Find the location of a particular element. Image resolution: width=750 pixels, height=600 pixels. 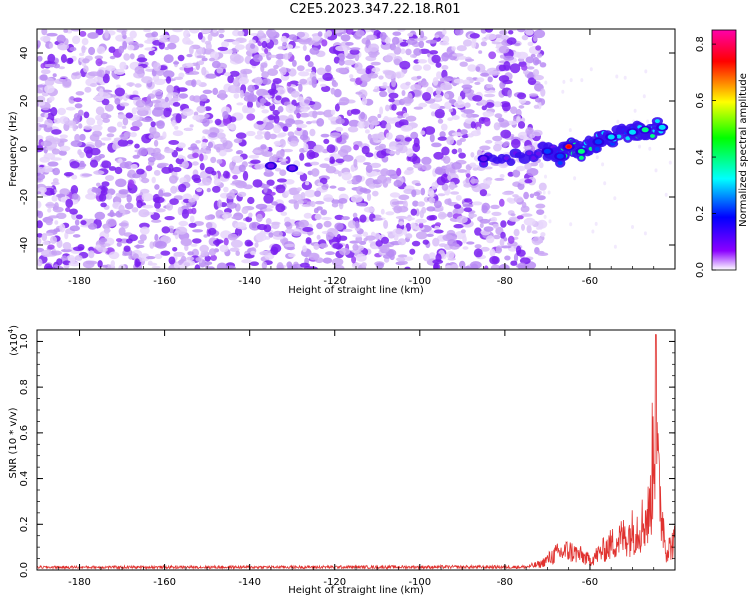

colorbar-ticks: 0.0 0.2 0.4 0.6 0.8 is located at coordinates (705, 157).